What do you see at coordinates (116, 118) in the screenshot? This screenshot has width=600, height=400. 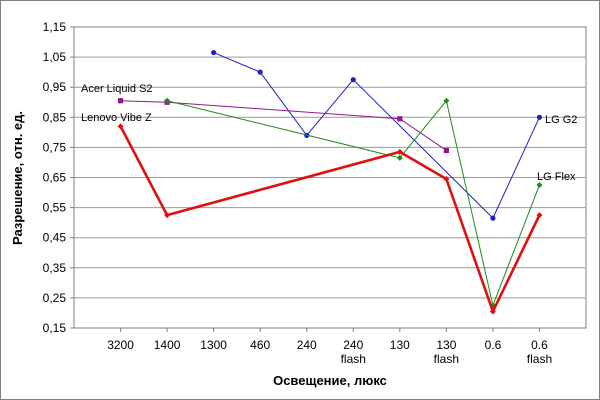 I see `series-name-label: Lenovo Vibe Z` at bounding box center [116, 118].